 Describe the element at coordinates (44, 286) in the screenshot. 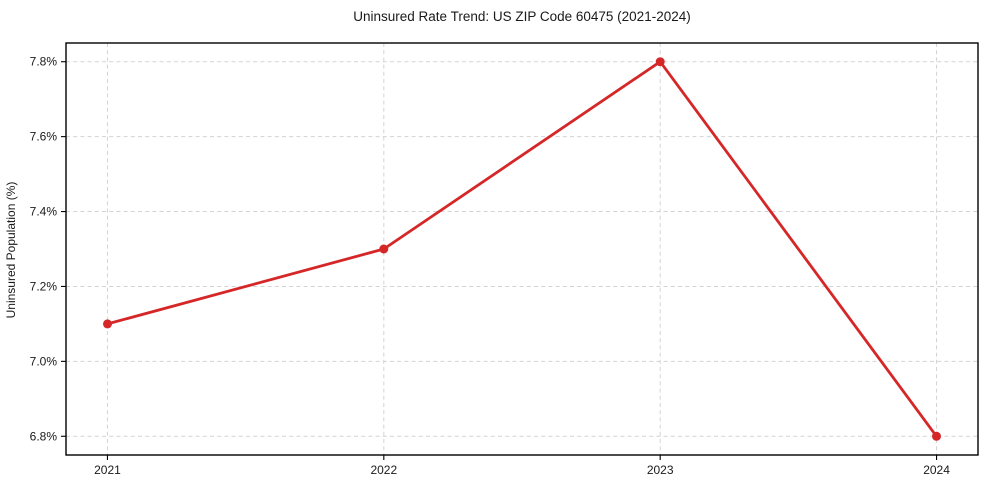

I see `y-tick-label: 7.2%` at that location.